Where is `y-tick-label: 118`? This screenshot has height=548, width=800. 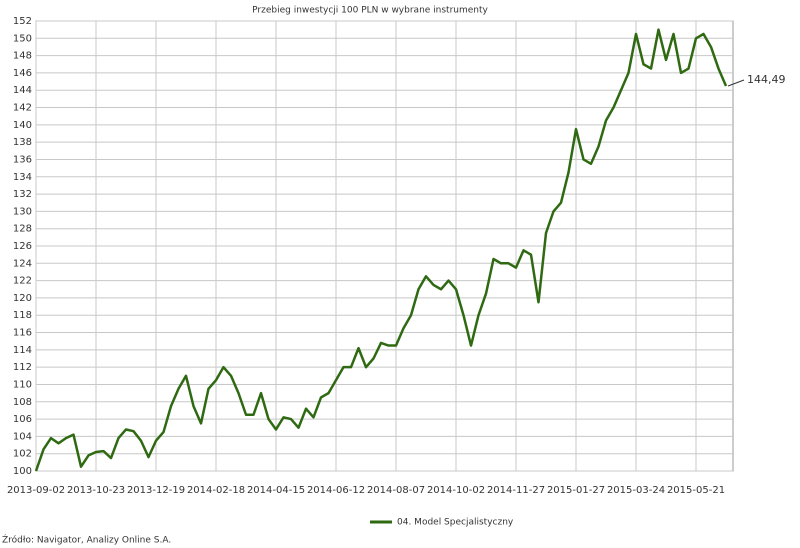 y-tick-label: 118 is located at coordinates (22, 315).